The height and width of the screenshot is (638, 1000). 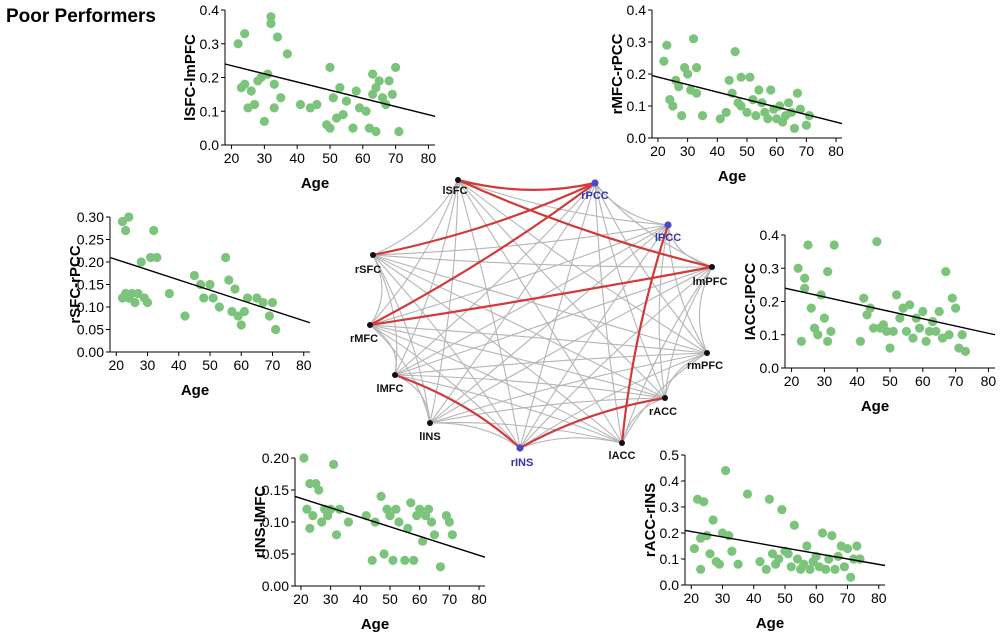 What do you see at coordinates (619, 73) in the screenshot?
I see `y-axis-label: rMFC-rPCC` at bounding box center [619, 73].